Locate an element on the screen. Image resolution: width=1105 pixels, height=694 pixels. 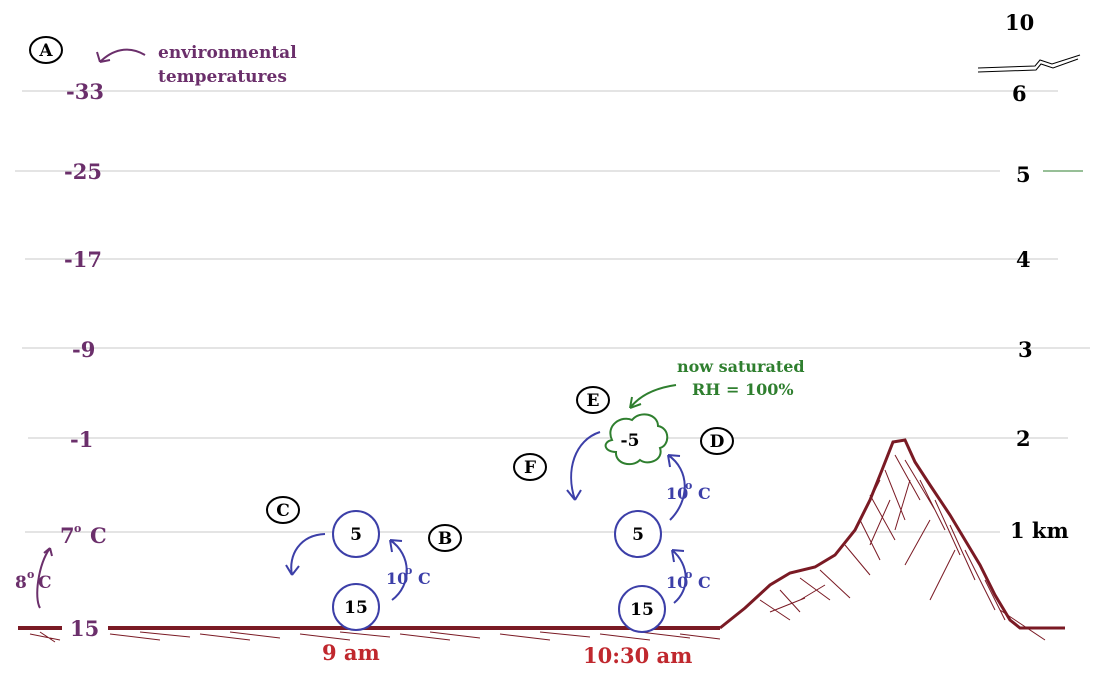
env-label-line1: environmental is located at coordinates (227, 53).